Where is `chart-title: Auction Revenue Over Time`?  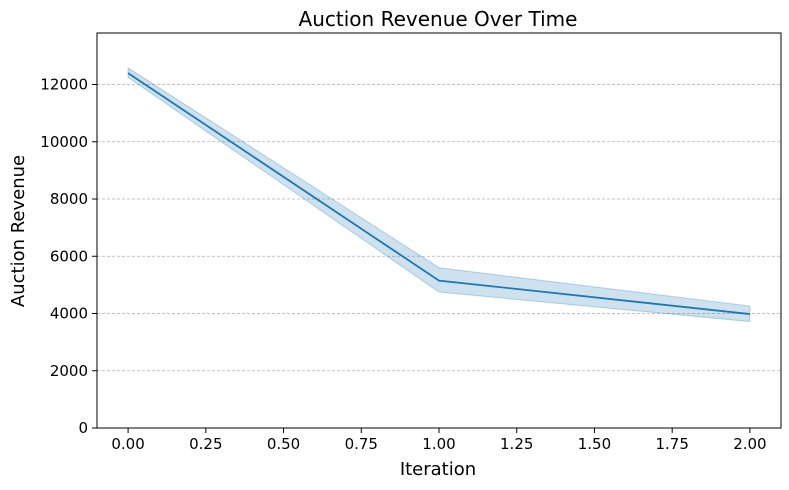 chart-title: Auction Revenue Over Time is located at coordinates (438, 19).